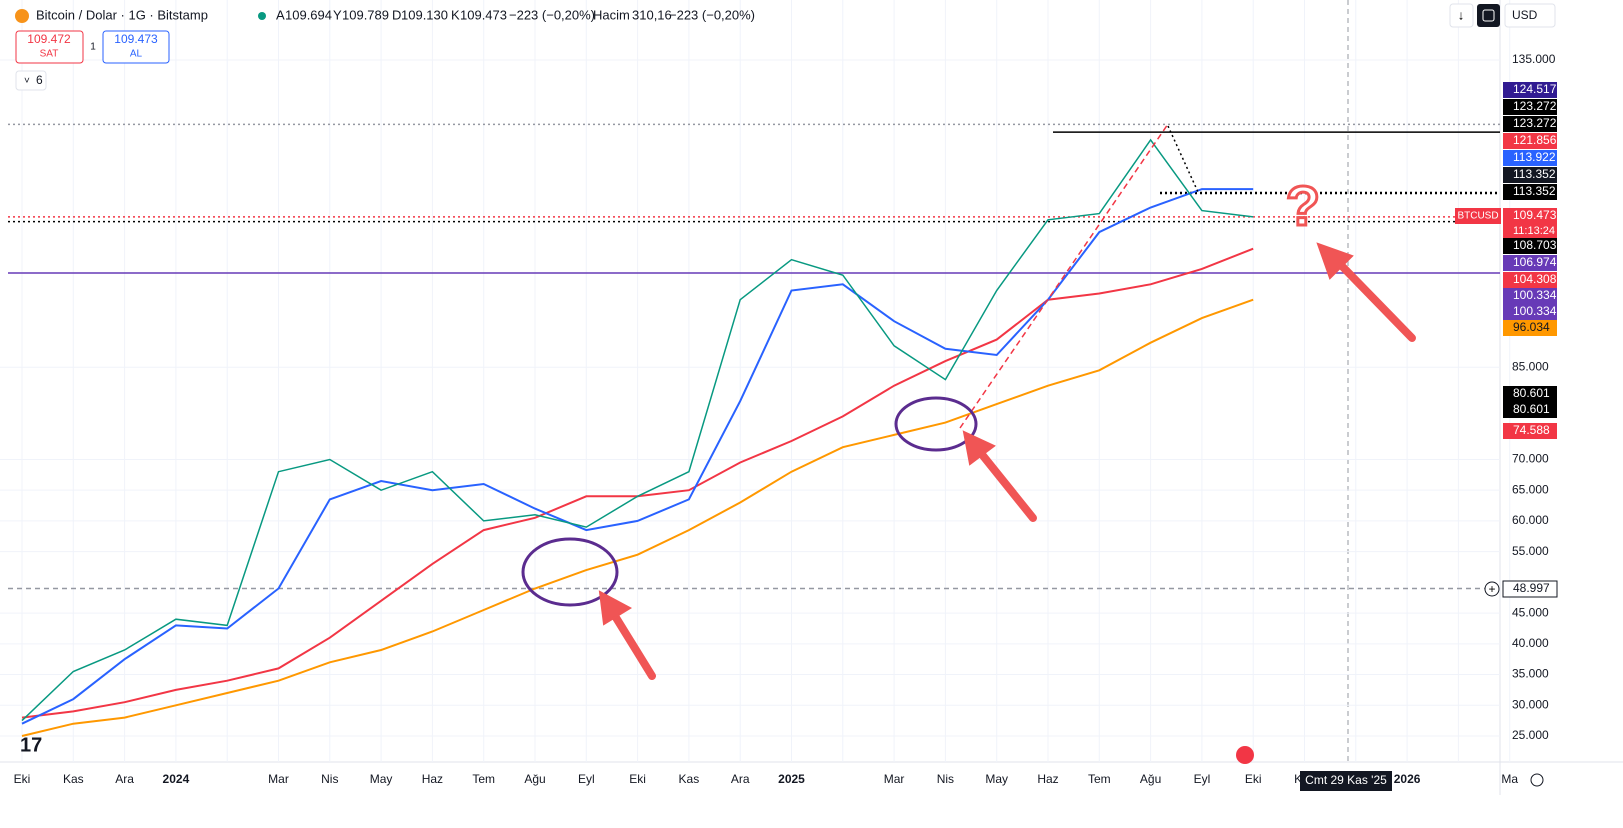 The height and width of the screenshot is (828, 1623). What do you see at coordinates (122, 14) in the screenshot?
I see `symbol-title: Bitcoin / Dolar · 1G · Bitstamp` at bounding box center [122, 14].